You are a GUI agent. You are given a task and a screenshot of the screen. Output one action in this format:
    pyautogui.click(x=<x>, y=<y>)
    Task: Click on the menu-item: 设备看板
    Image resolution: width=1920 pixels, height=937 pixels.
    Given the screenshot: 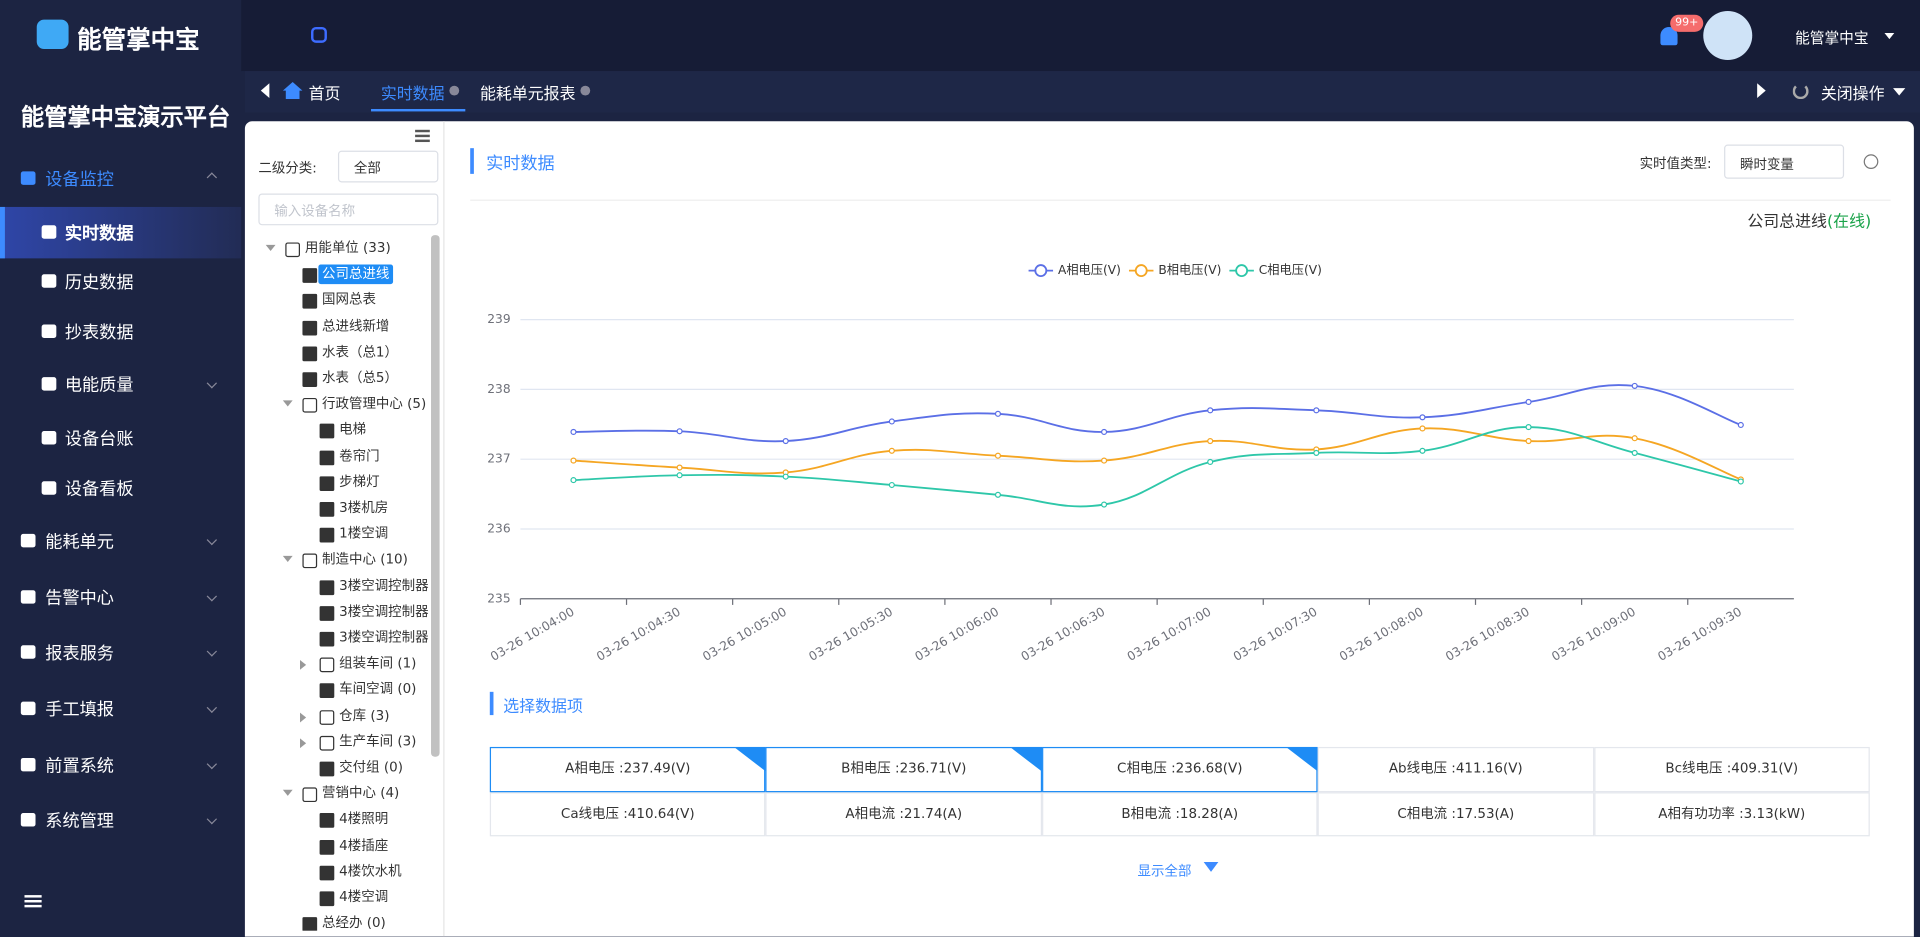 What is the action you would take?
    pyautogui.click(x=99, y=490)
    